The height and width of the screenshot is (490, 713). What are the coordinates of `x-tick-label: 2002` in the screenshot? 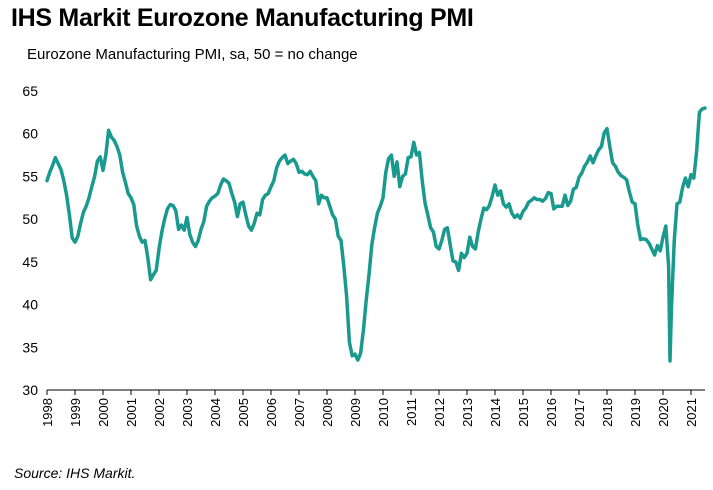 It's located at (159, 412).